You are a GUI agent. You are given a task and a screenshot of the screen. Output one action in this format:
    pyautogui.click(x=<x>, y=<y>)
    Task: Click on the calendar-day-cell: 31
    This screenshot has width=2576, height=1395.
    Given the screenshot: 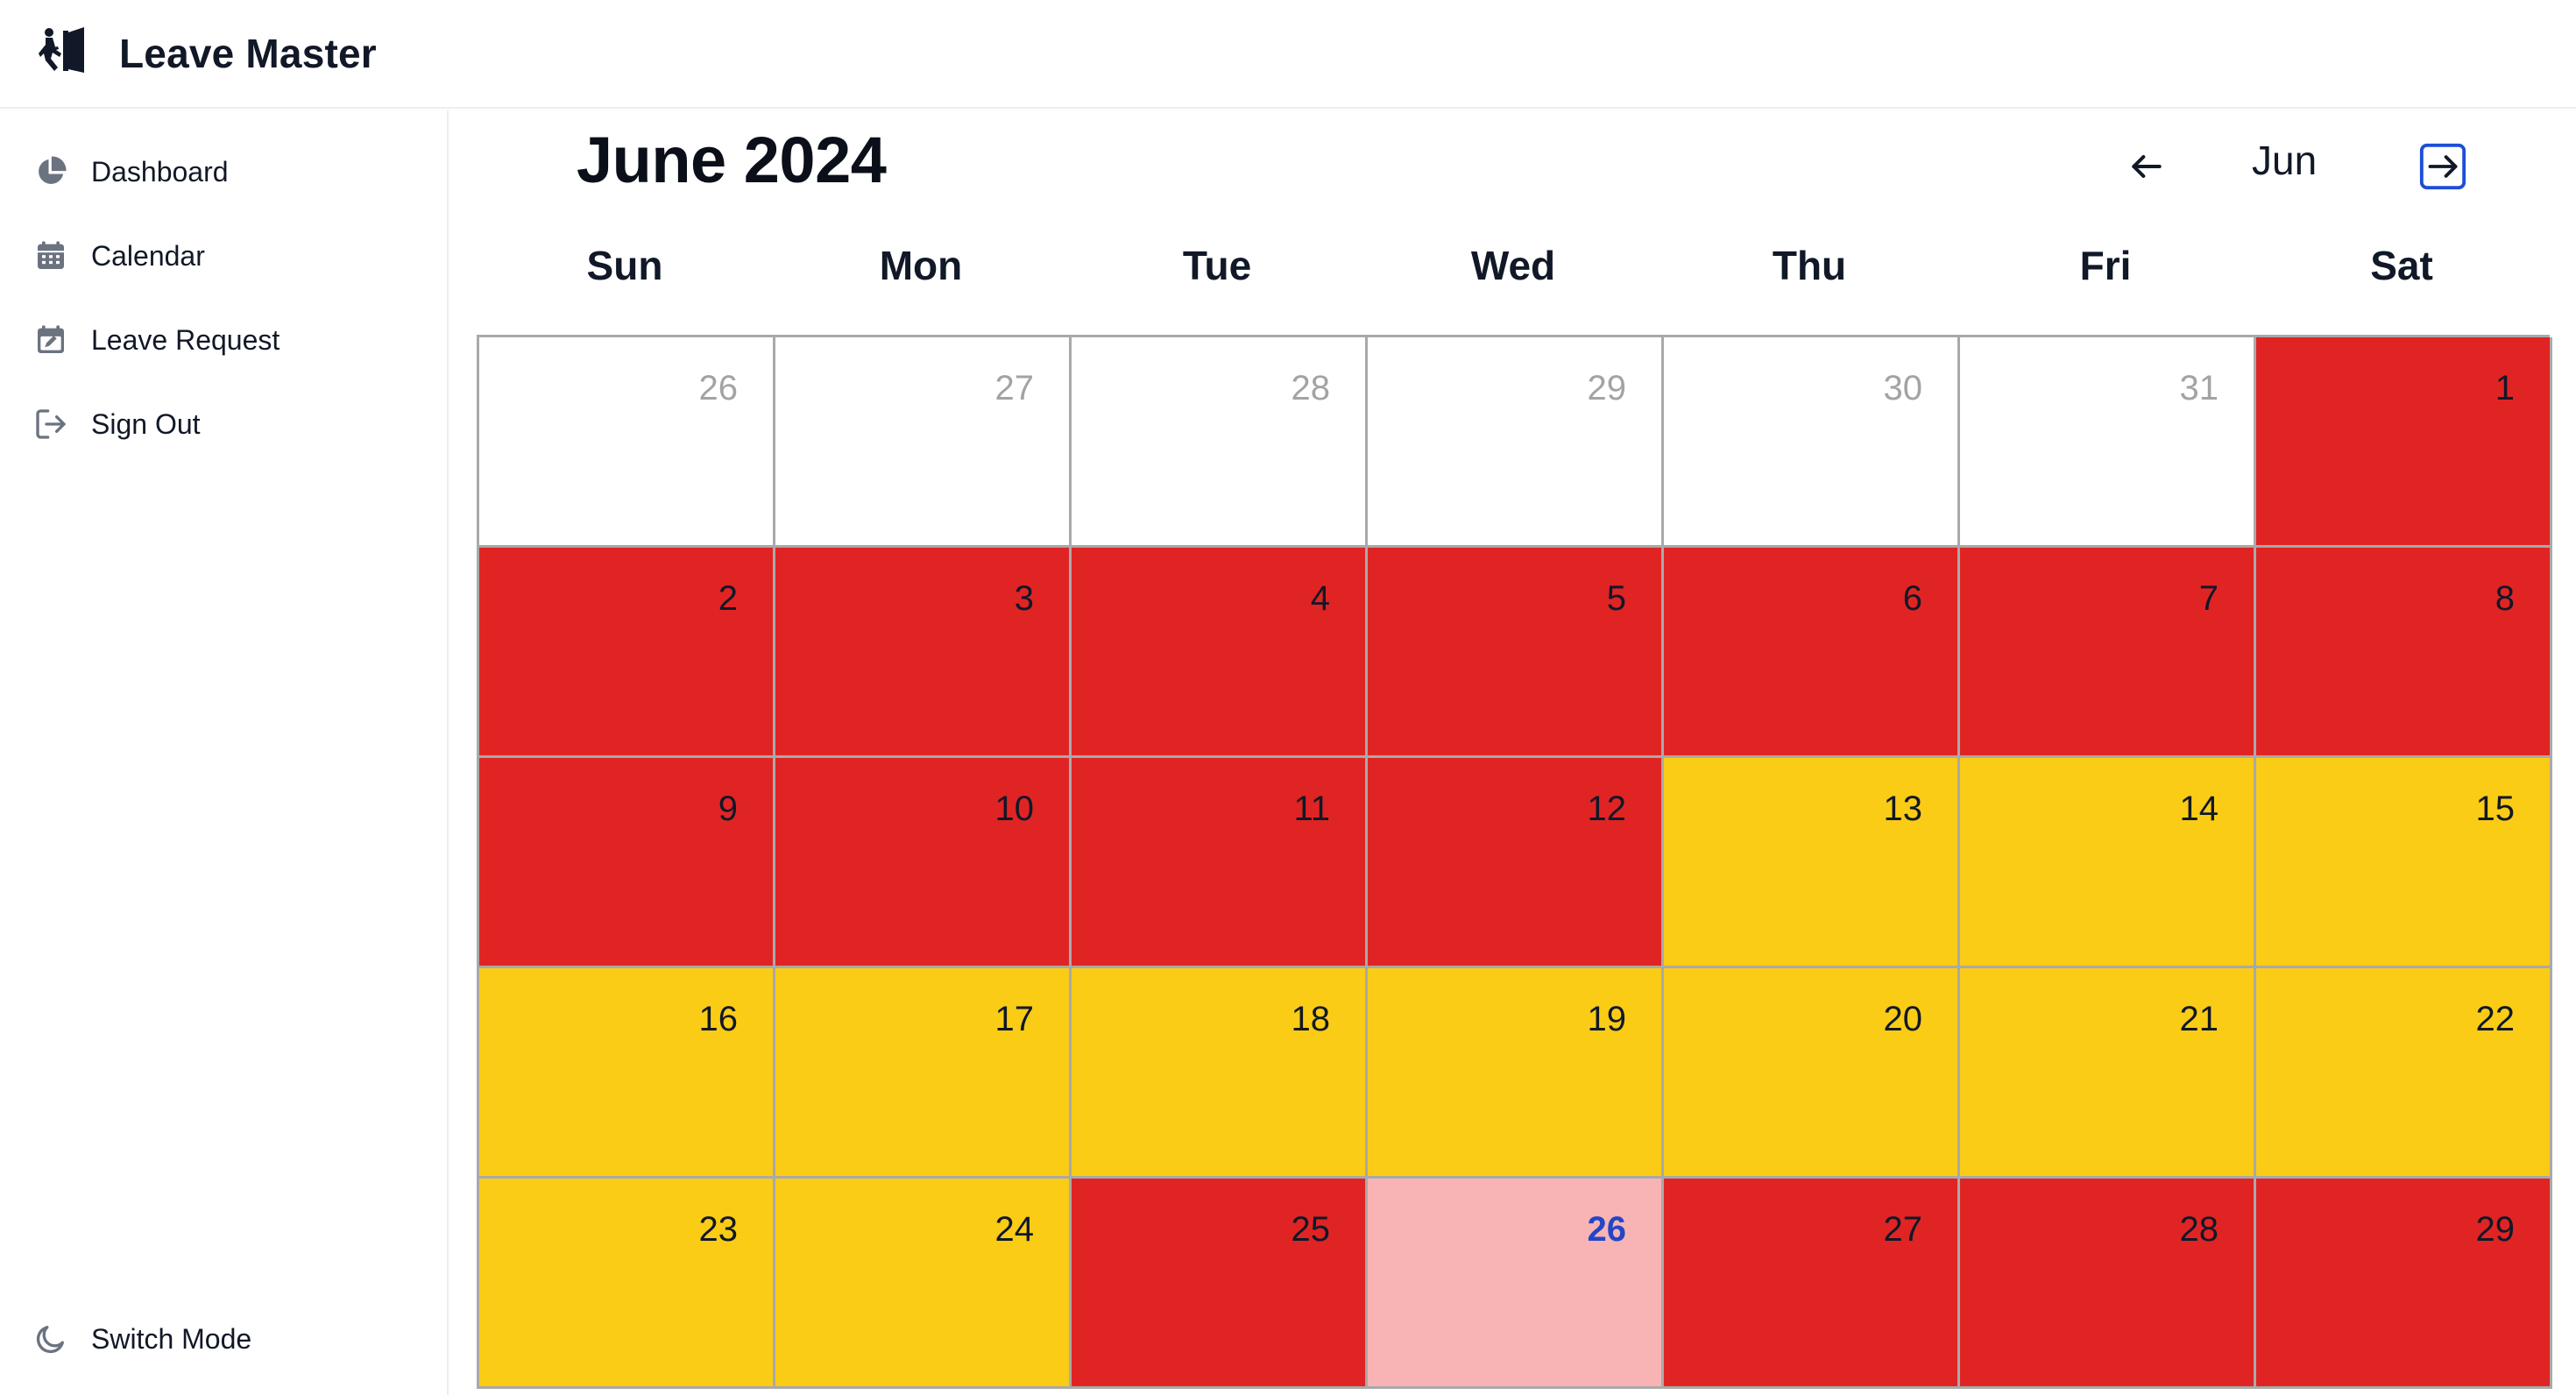 What is the action you would take?
    pyautogui.click(x=2108, y=442)
    